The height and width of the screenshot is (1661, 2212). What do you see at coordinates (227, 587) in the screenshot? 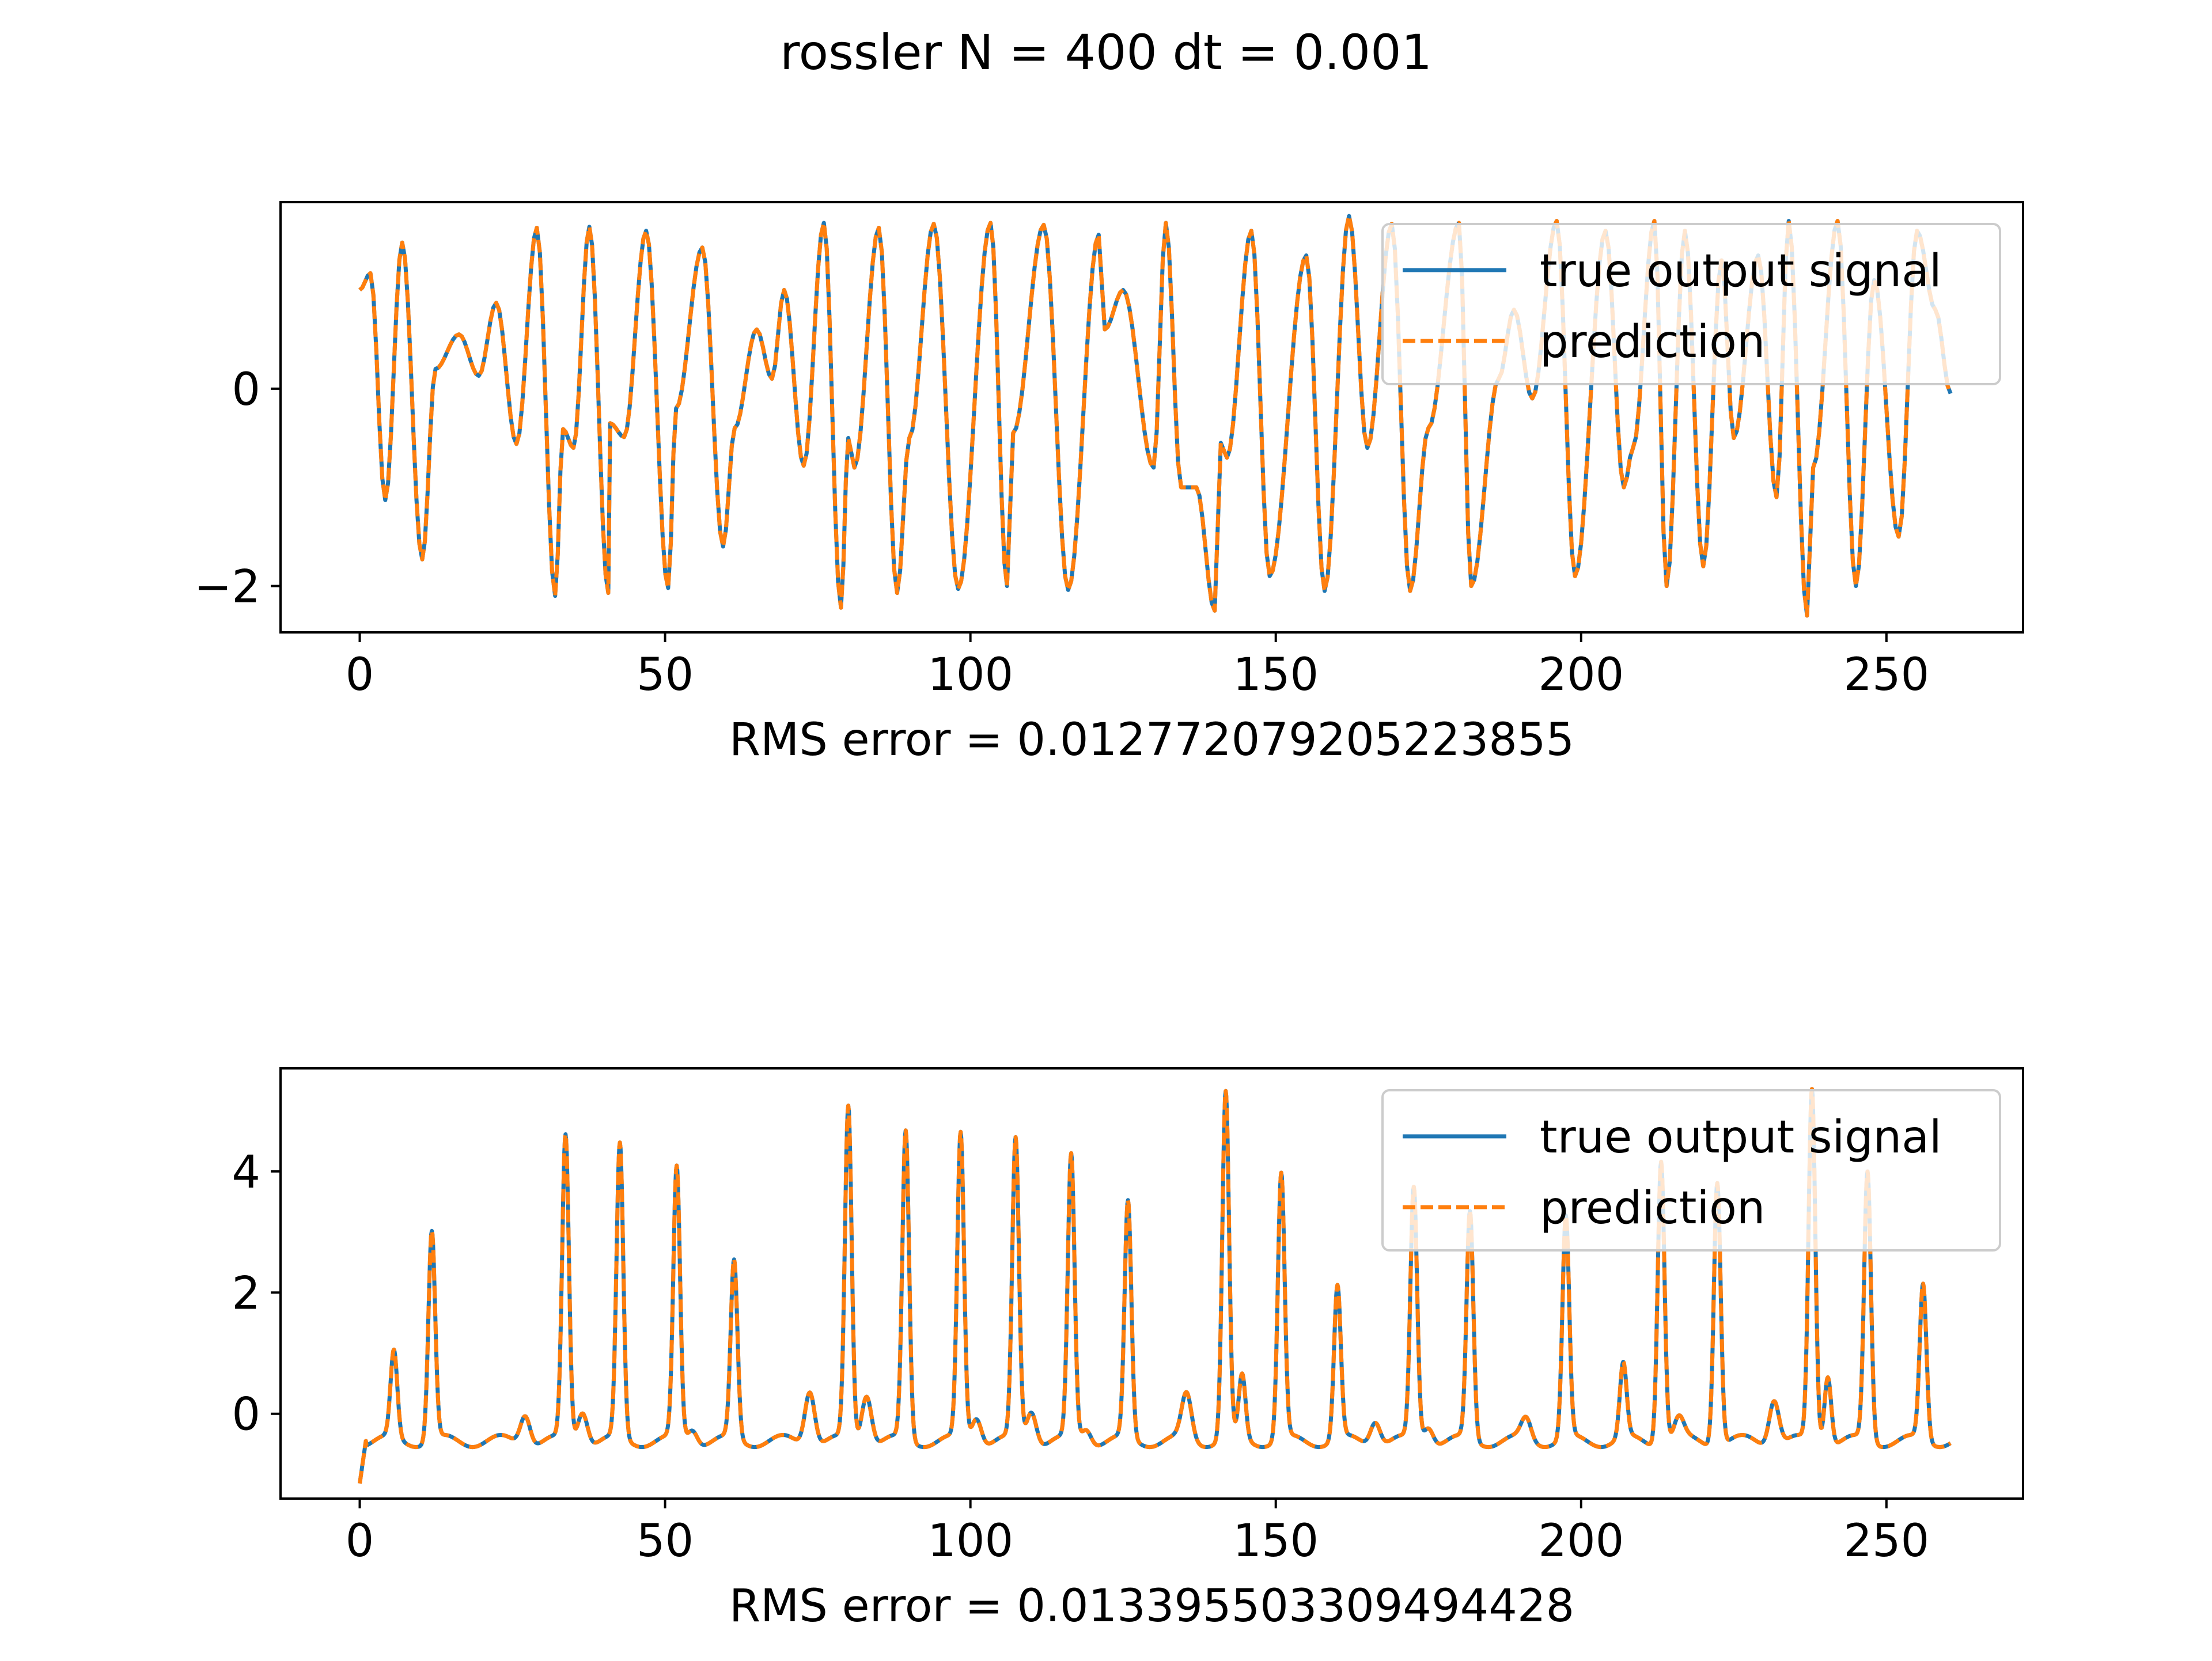
I see `y-tick-label: −2` at bounding box center [227, 587].